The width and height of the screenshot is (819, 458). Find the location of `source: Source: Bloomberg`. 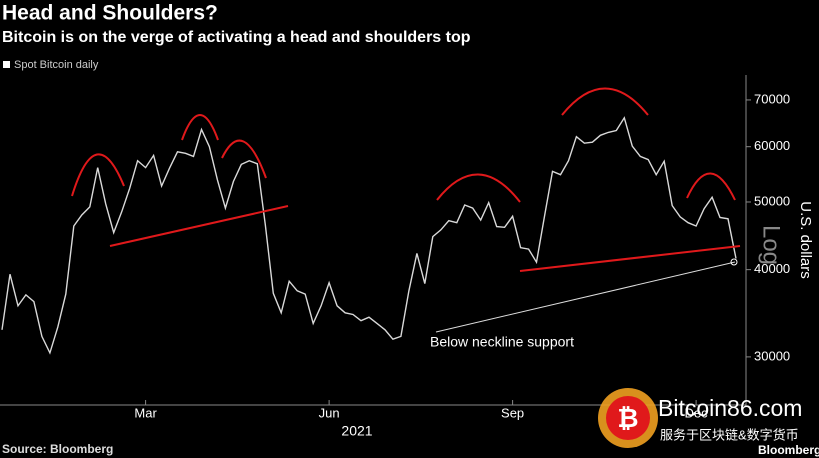

source: Source: Bloomberg is located at coordinates (57, 449).